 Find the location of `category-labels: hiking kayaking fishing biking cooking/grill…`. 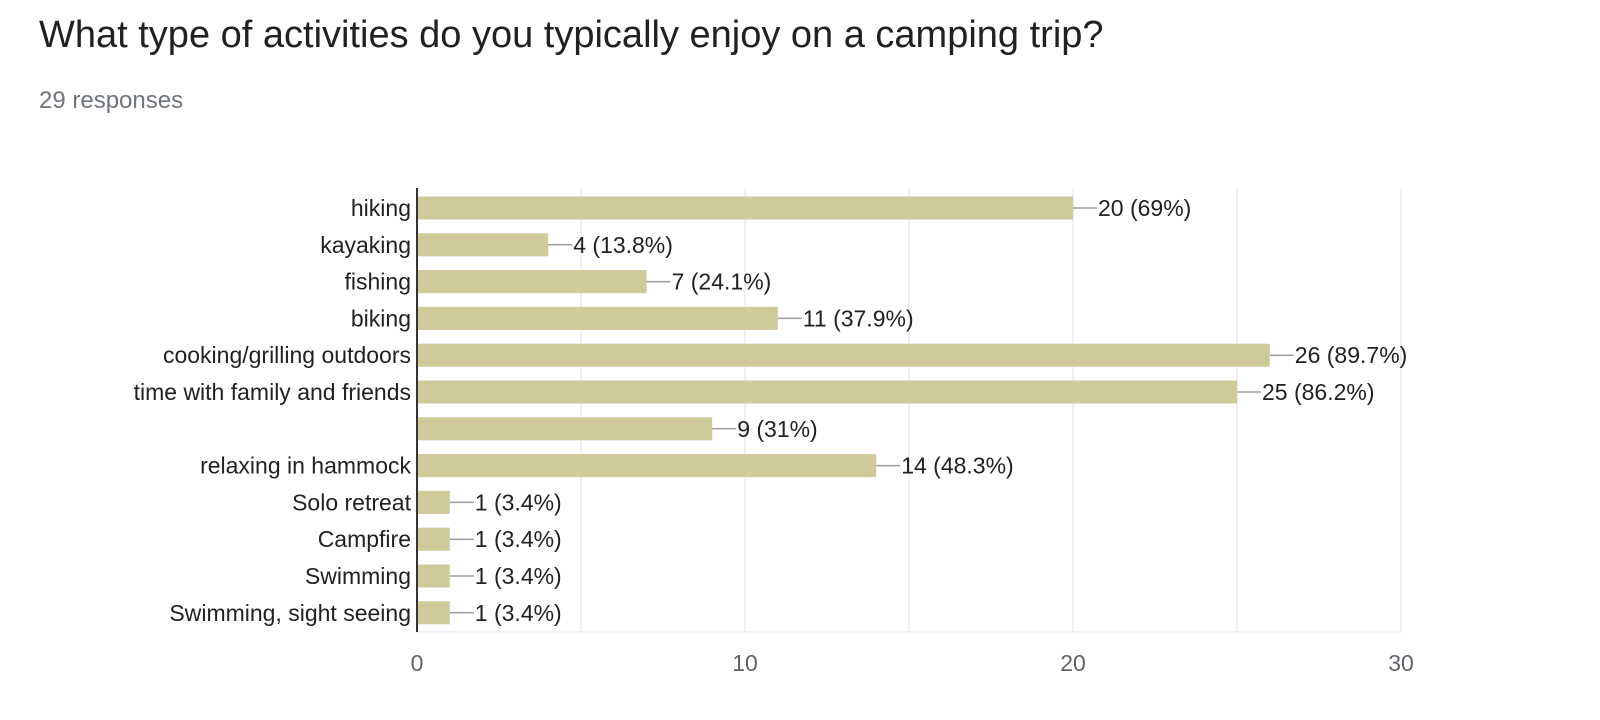

category-labels: hiking kayaking fishing biking cooking/grill… is located at coordinates (273, 410).